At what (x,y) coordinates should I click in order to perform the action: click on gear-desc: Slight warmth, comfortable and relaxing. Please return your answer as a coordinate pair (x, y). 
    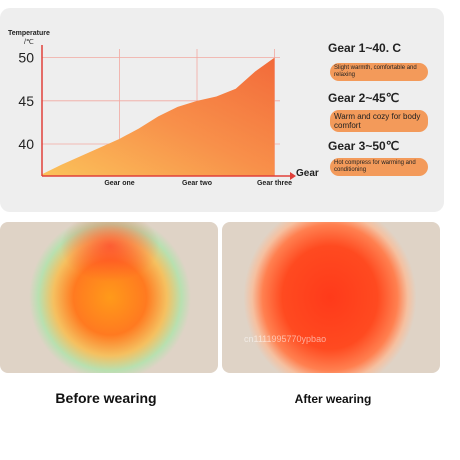
    Looking at the image, I should click on (379, 72).